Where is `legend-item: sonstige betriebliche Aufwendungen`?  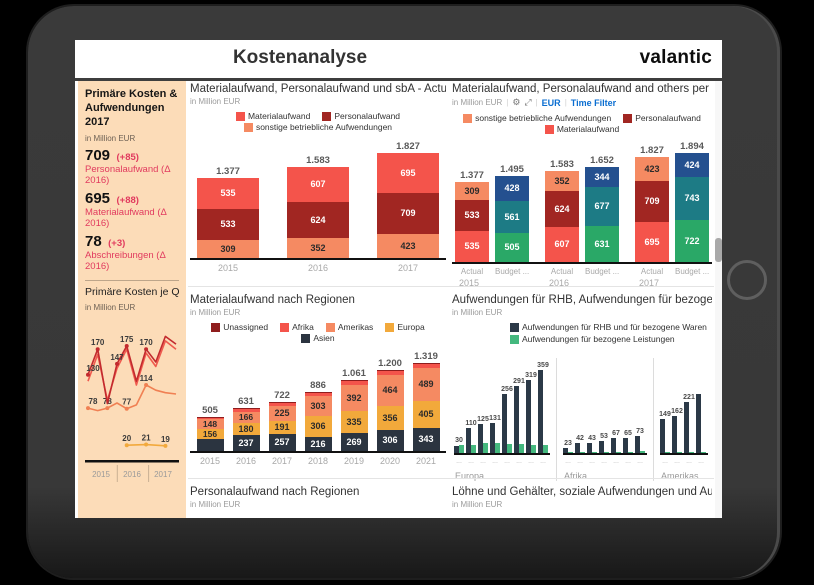
legend-item: sonstige betriebliche Aufwendungen is located at coordinates (537, 118).